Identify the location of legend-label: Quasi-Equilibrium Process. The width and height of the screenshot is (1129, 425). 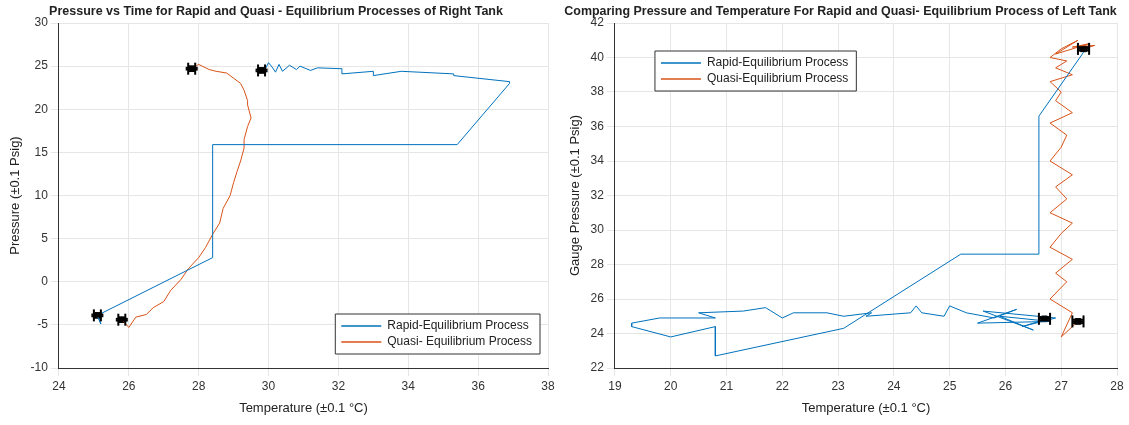
(777, 78).